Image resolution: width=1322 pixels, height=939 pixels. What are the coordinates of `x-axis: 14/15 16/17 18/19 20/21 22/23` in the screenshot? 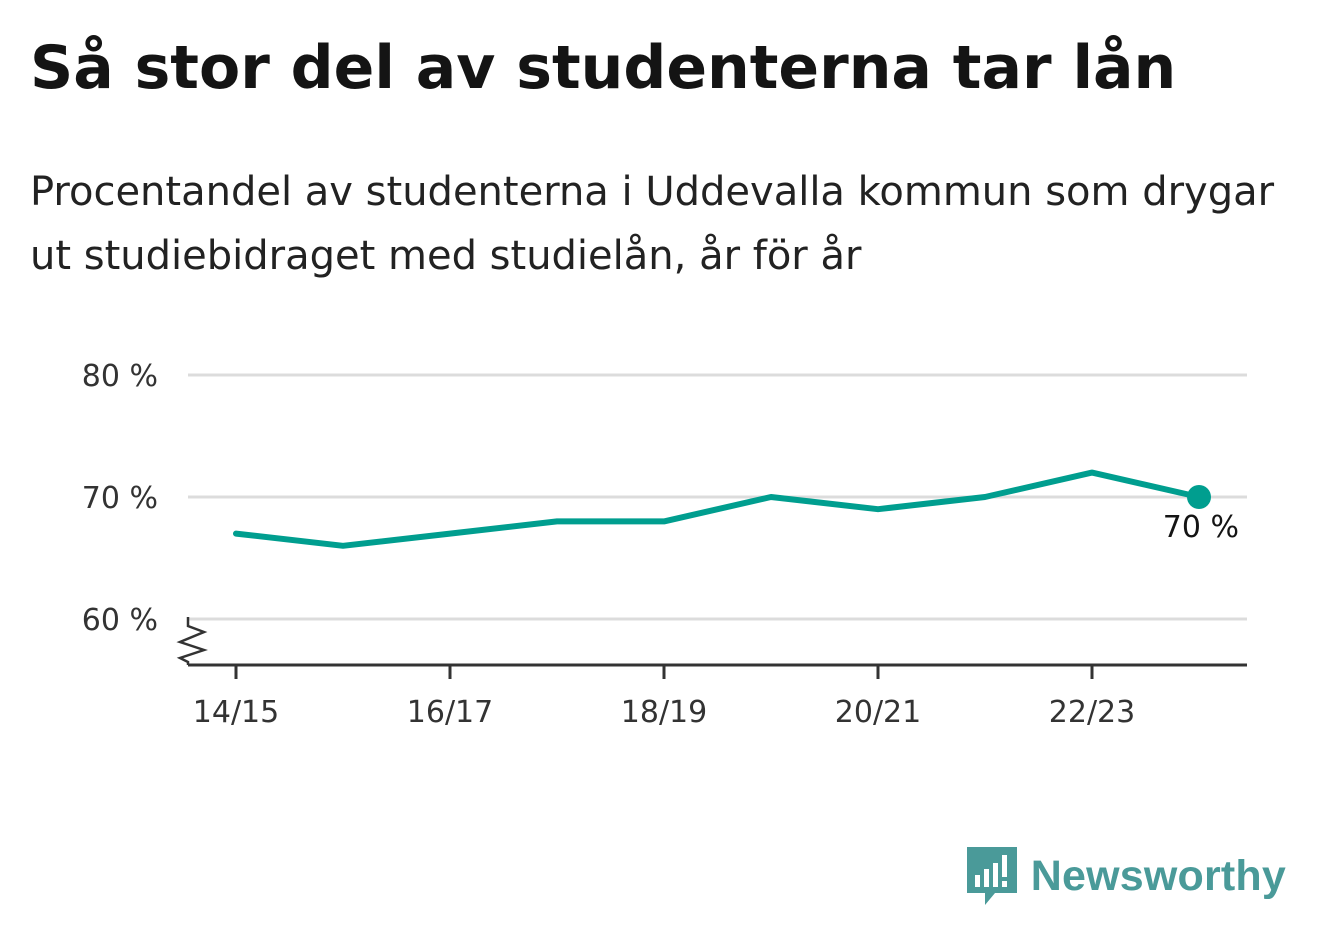 It's located at (711, 673).